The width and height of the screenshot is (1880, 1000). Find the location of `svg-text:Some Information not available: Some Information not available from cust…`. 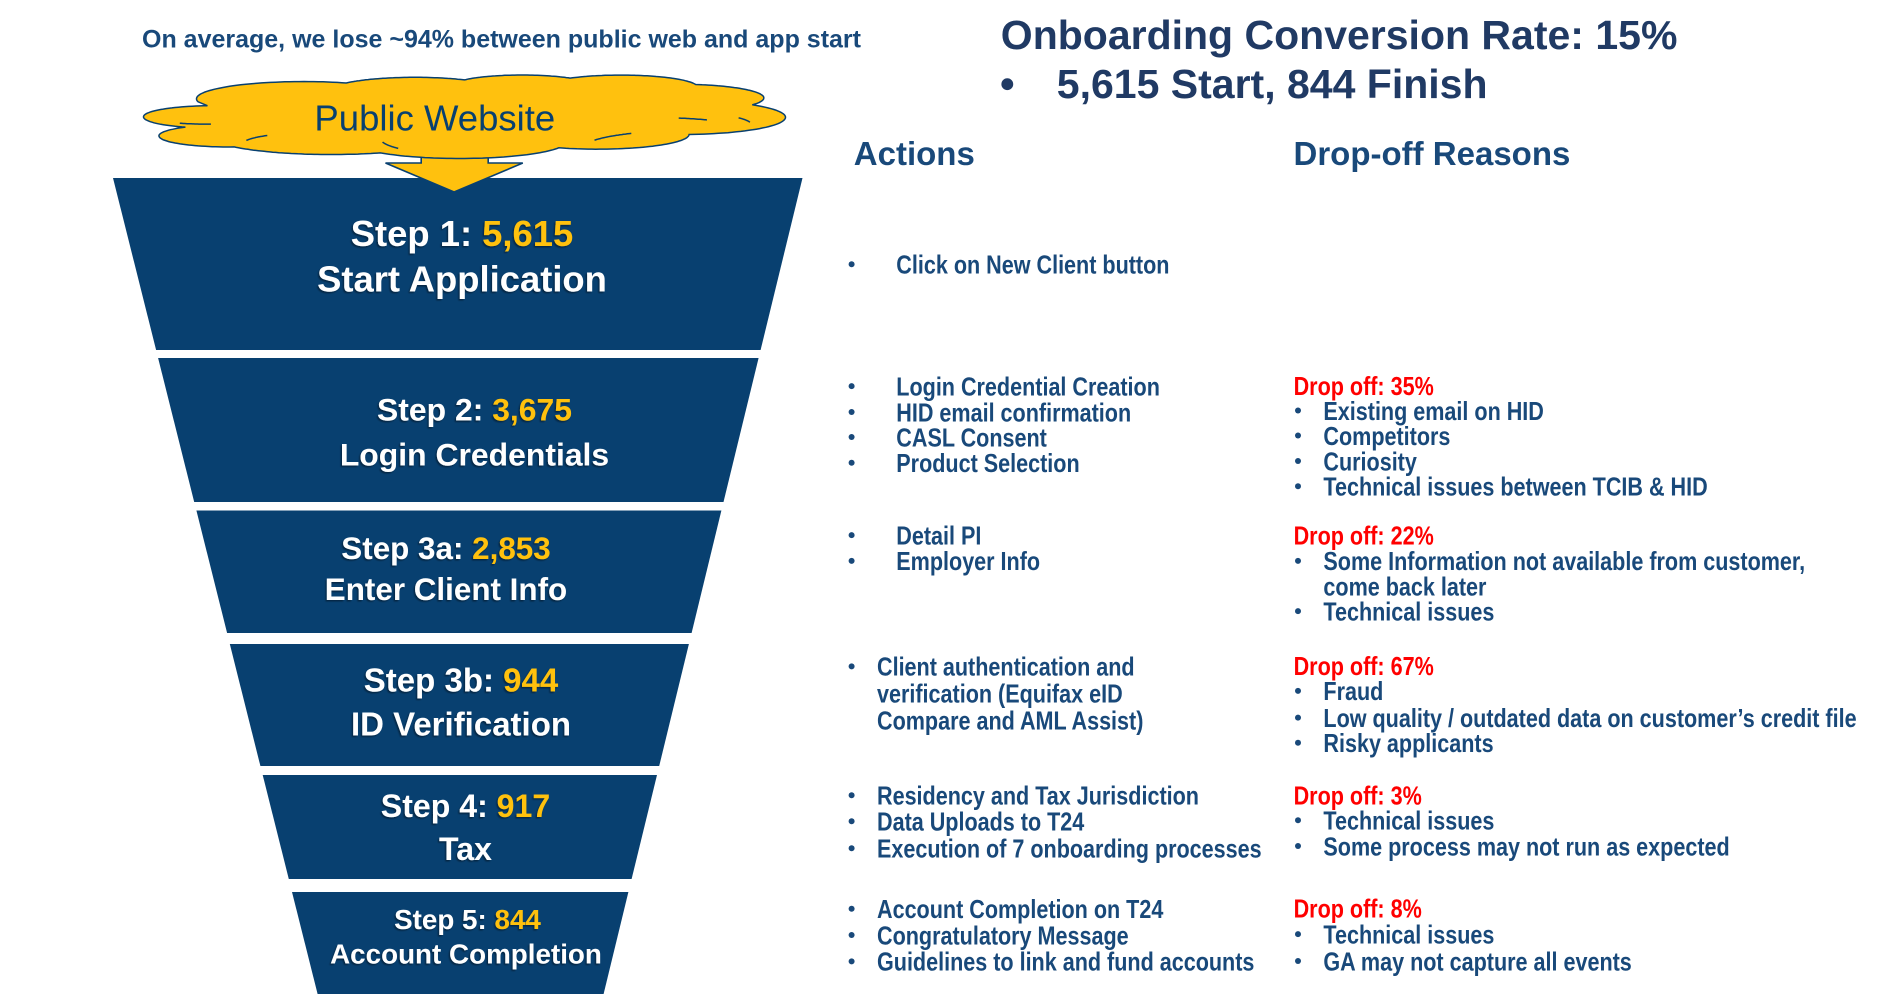

svg-text:Some Information not available: Some Information not available from cust… is located at coordinates (1564, 561).